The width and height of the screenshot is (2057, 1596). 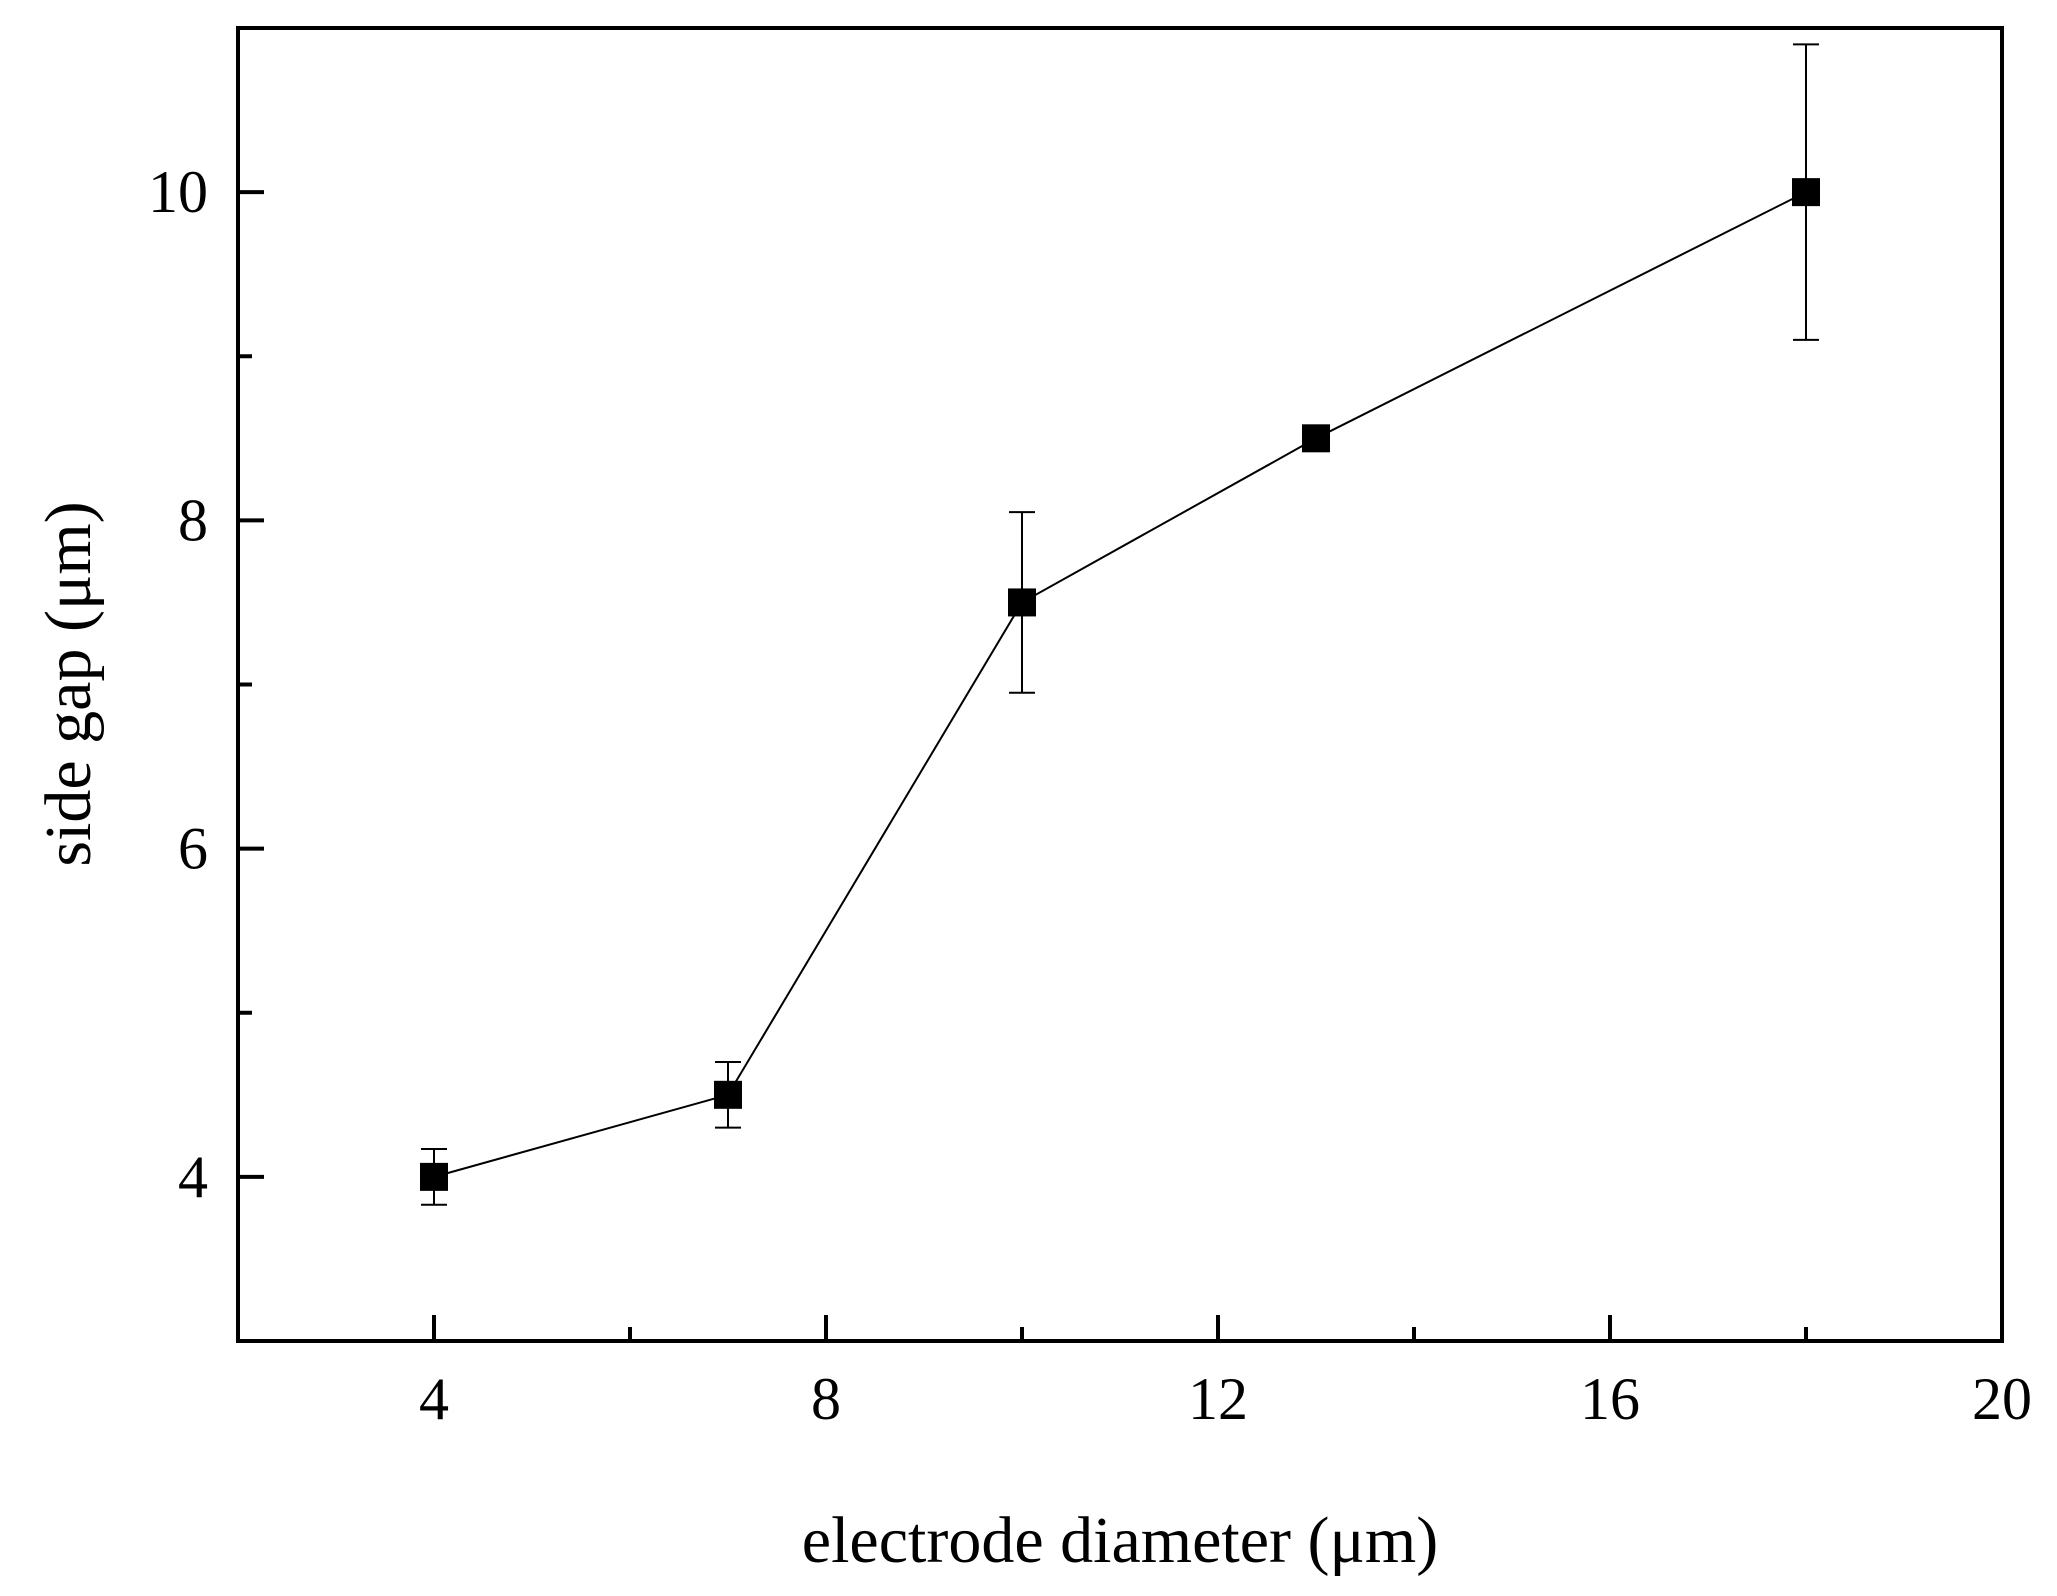 I want to click on y-tick-label: 8, so click(x=193, y=520).